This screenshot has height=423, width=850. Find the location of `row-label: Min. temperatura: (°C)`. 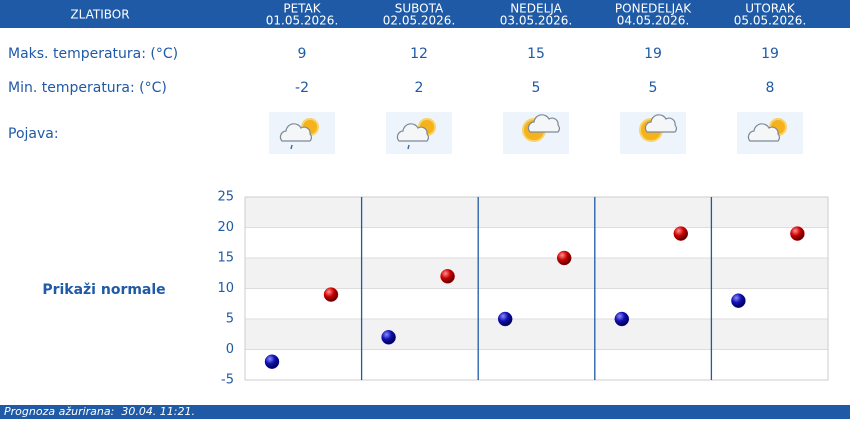

row-label: Min. temperatura: (°C) is located at coordinates (87, 88).